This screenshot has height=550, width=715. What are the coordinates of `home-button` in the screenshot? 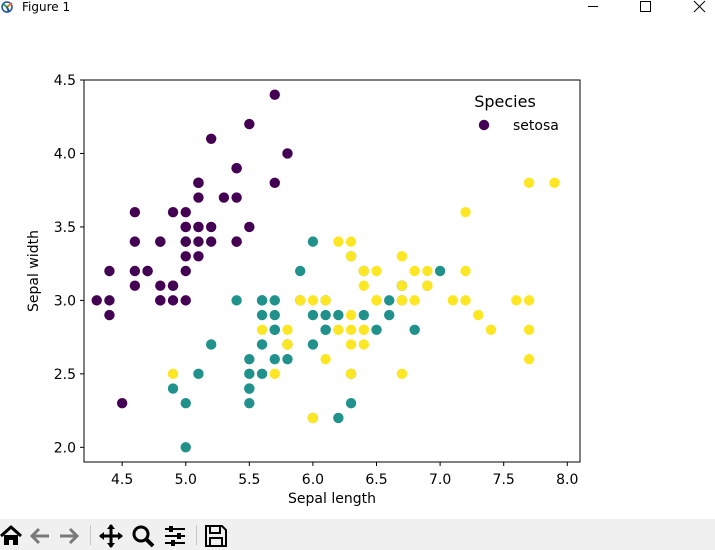 It's located at (12, 536).